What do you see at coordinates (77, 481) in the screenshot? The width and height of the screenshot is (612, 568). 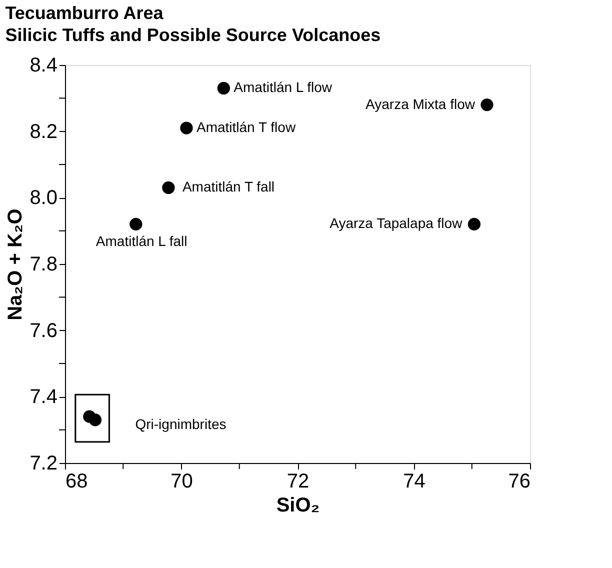 I see `x-tick-label: 68` at bounding box center [77, 481].